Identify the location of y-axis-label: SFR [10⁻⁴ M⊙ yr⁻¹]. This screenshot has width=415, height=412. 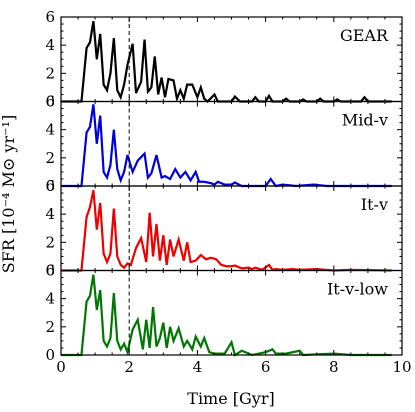
(9, 194).